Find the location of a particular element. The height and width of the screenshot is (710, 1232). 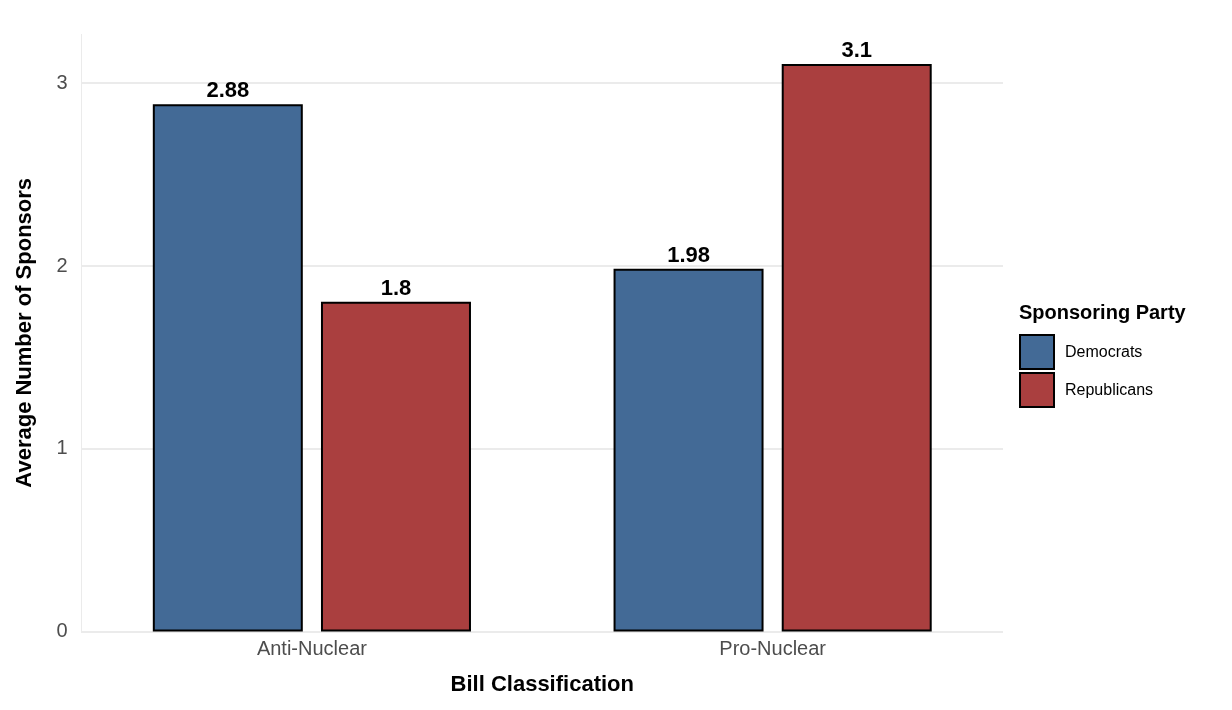

y-tick-label: 2 is located at coordinates (62, 264).